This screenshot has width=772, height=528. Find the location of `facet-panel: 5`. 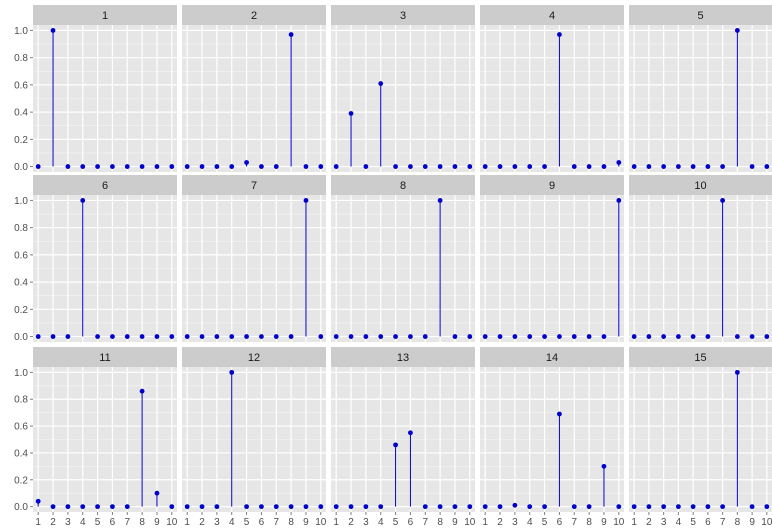

facet-panel: 5 is located at coordinates (700, 88).